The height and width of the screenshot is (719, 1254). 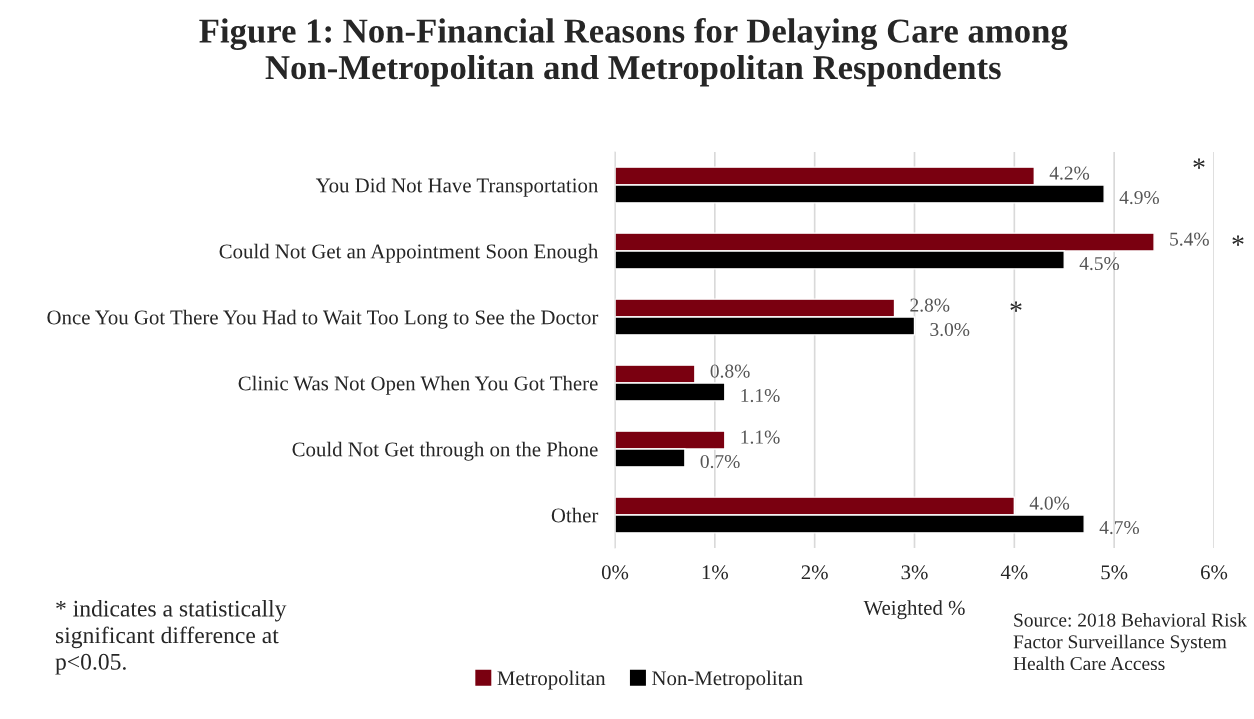 I want to click on y-tick-label: Could Not Get through on the Phone, so click(x=445, y=451).